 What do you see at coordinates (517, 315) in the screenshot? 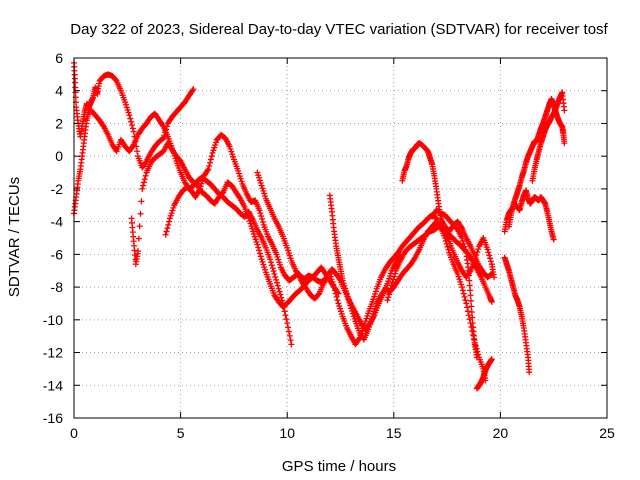
I see `series-track-k` at bounding box center [517, 315].